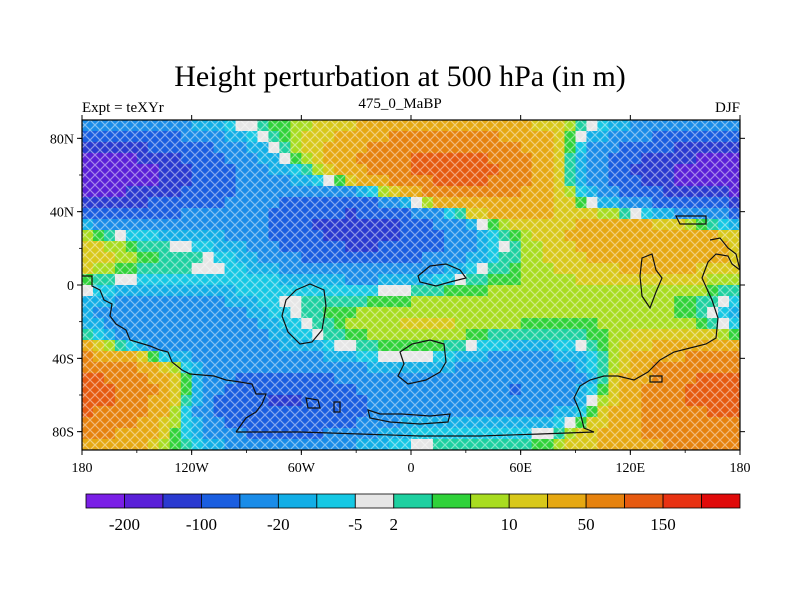 The height and width of the screenshot is (600, 800). What do you see at coordinates (62, 213) in the screenshot?
I see `y-tick-label: 40N` at bounding box center [62, 213].